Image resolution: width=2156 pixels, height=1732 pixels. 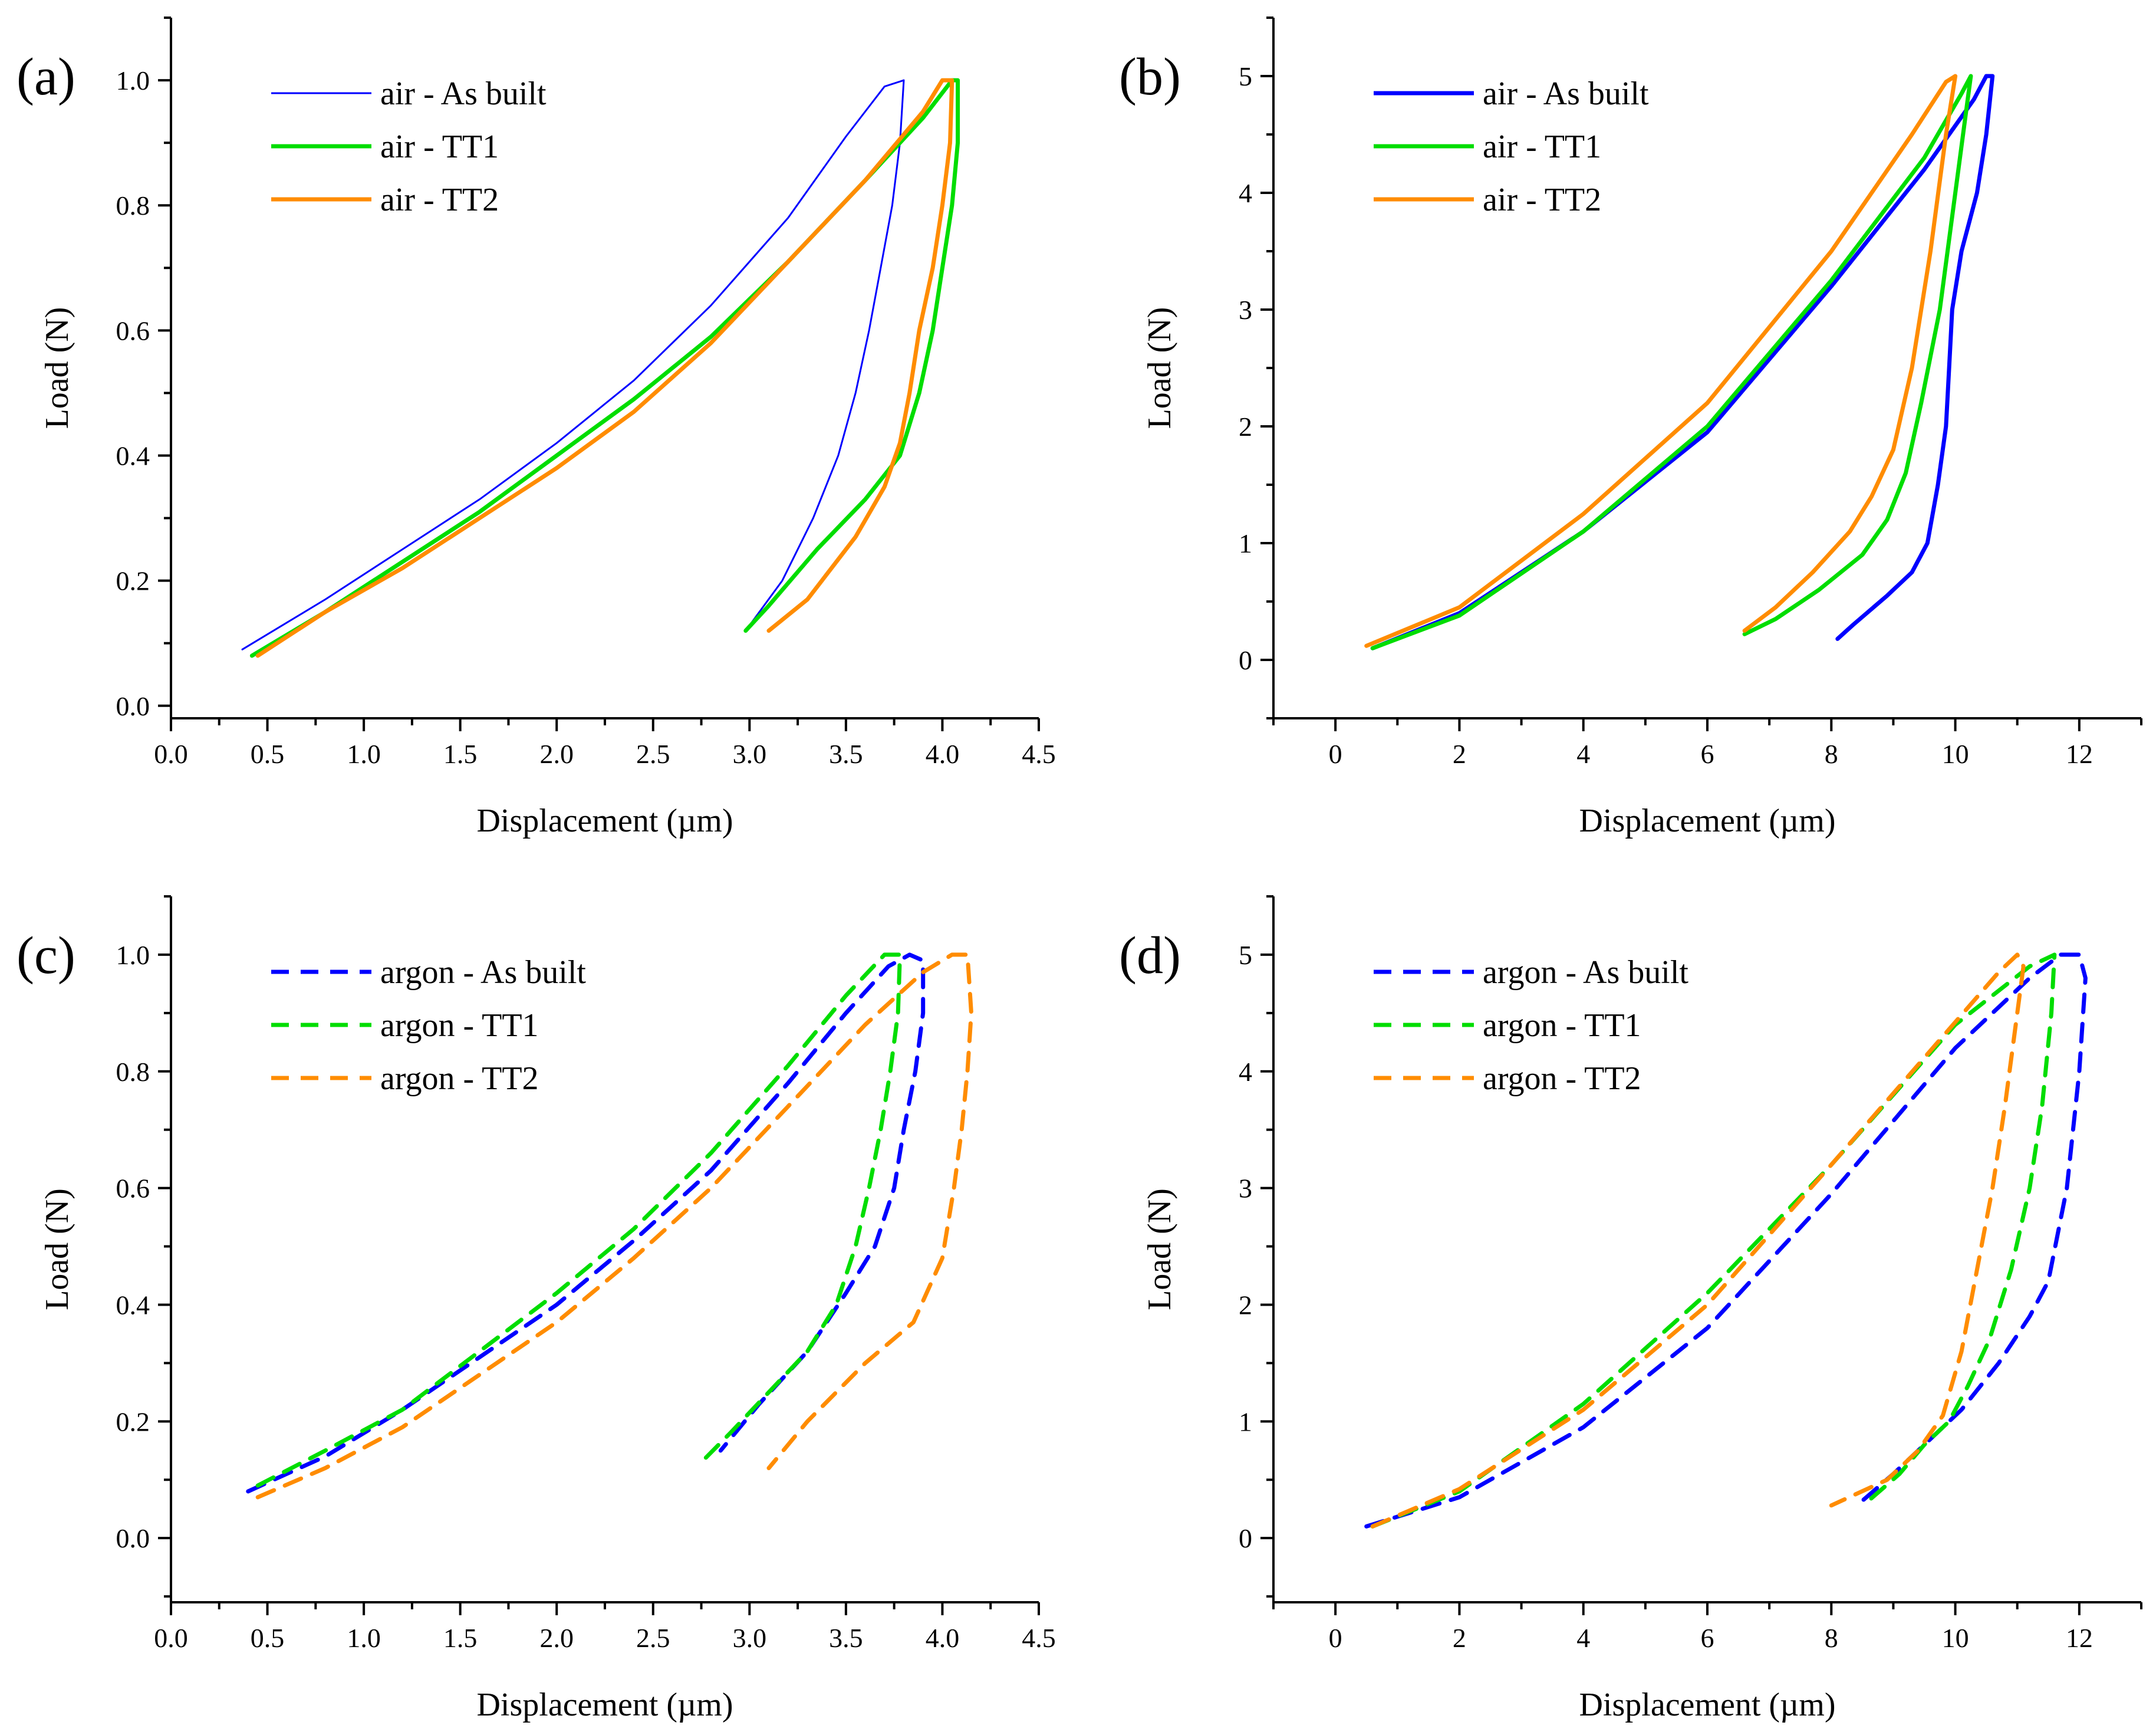 What do you see at coordinates (1150, 77) in the screenshot?
I see `panel-label: (b)` at bounding box center [1150, 77].